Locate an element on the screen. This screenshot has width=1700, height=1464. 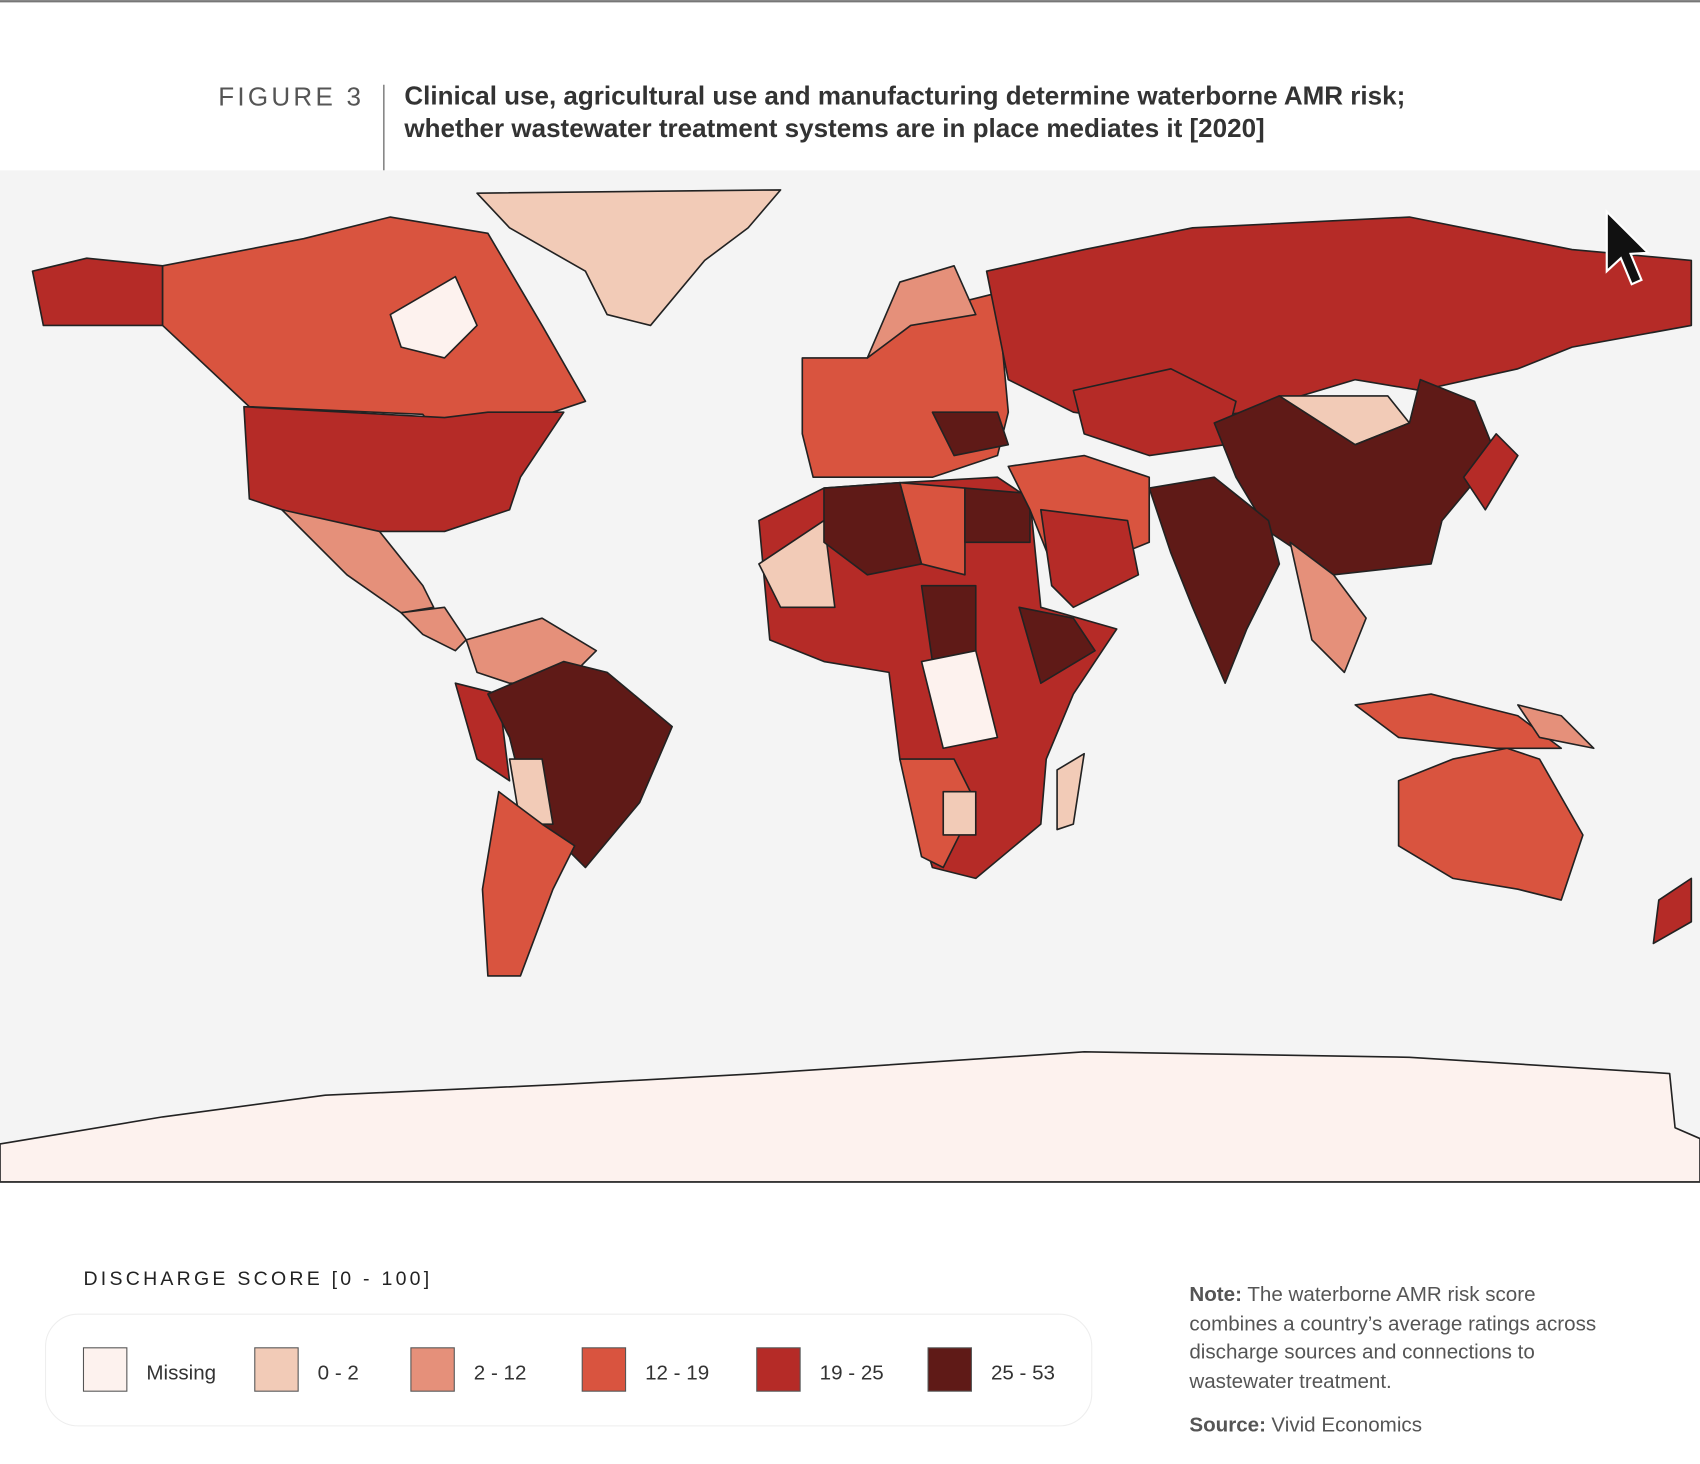
legend-label: 0 - 2 is located at coordinates (338, 1372).